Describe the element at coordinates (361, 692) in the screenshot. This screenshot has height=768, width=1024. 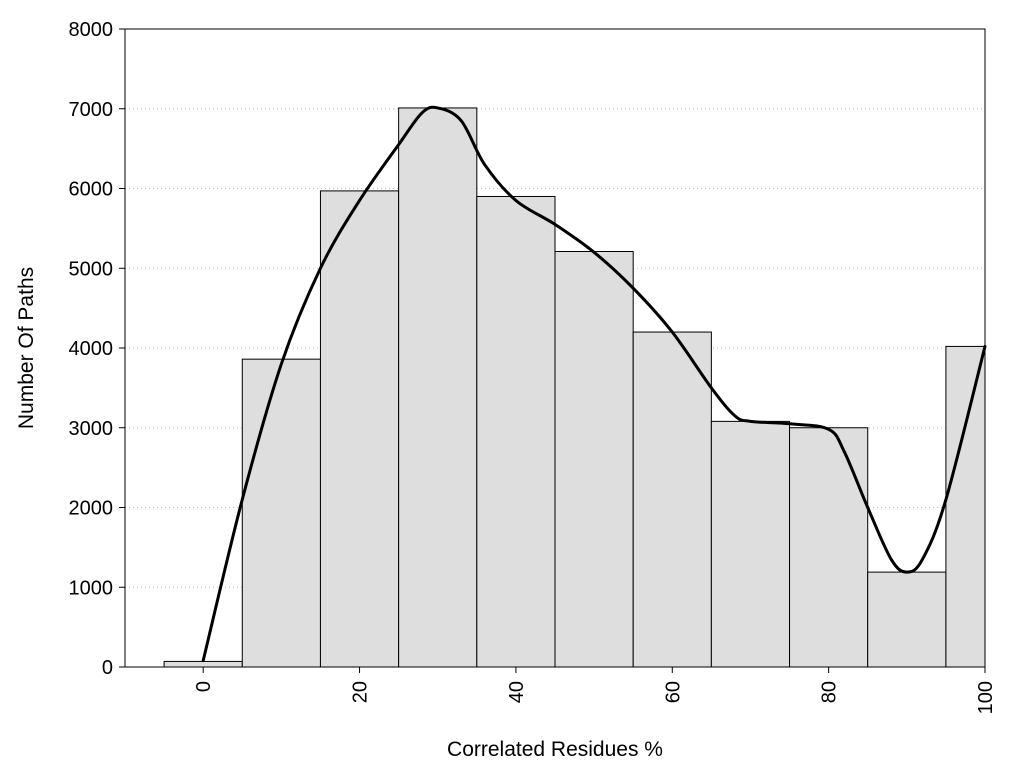
I see `x-tick-label: 20` at that location.